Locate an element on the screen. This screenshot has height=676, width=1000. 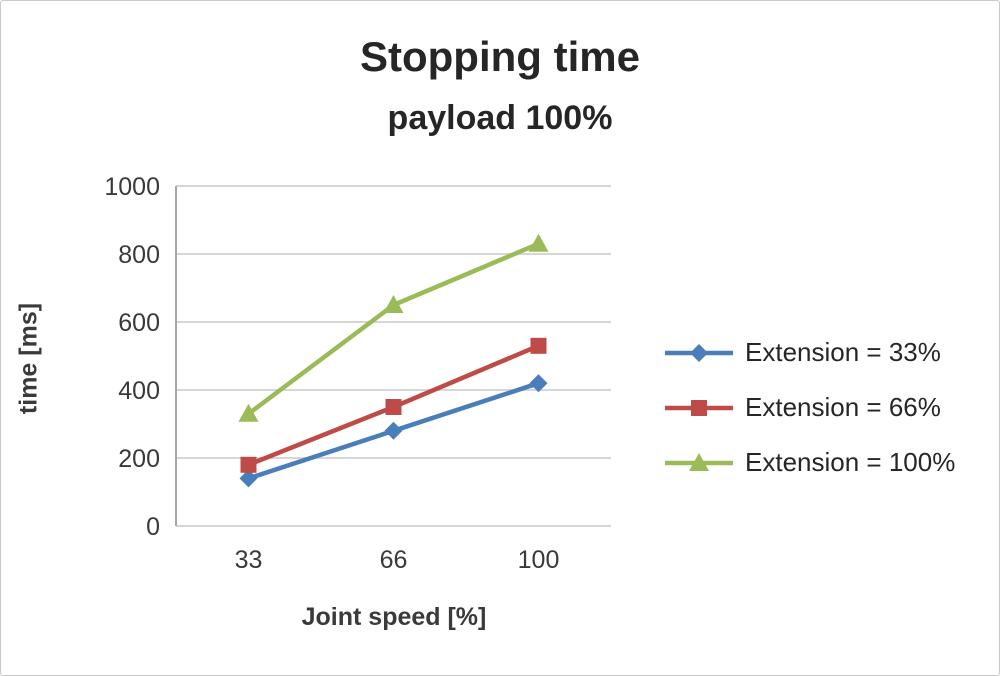
y-tick-label: 800 is located at coordinates (139, 255).